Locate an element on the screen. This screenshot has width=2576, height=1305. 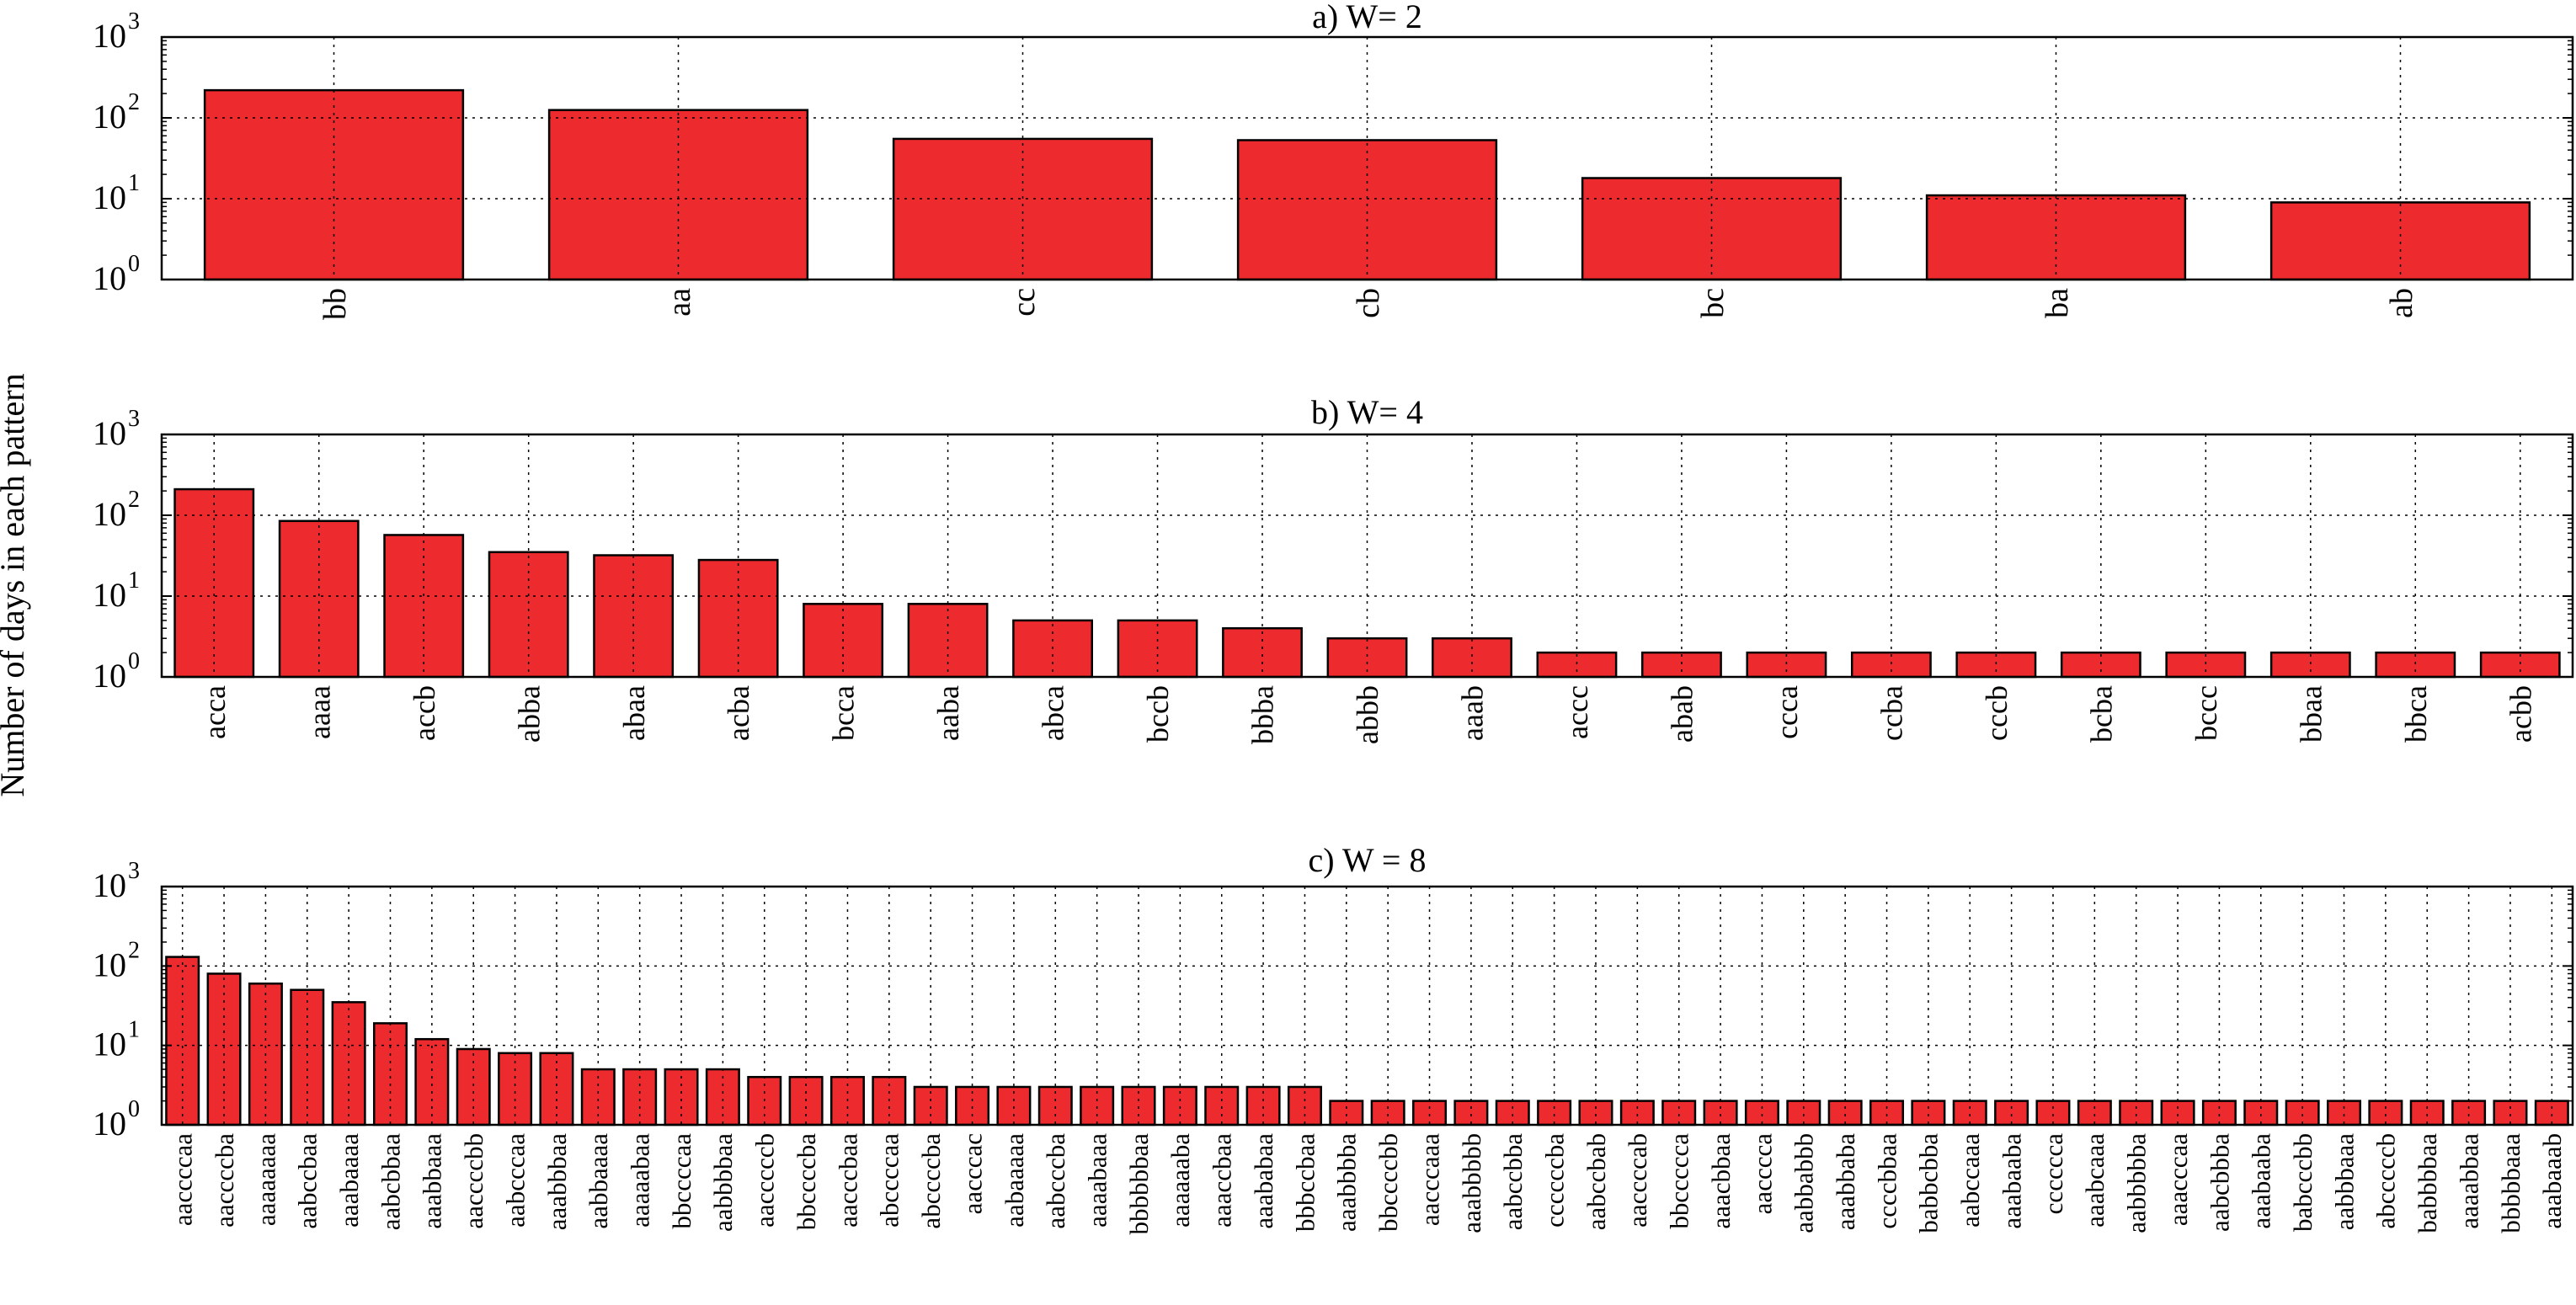
x-tick-label: abccccaa is located at coordinates (889, 1180).